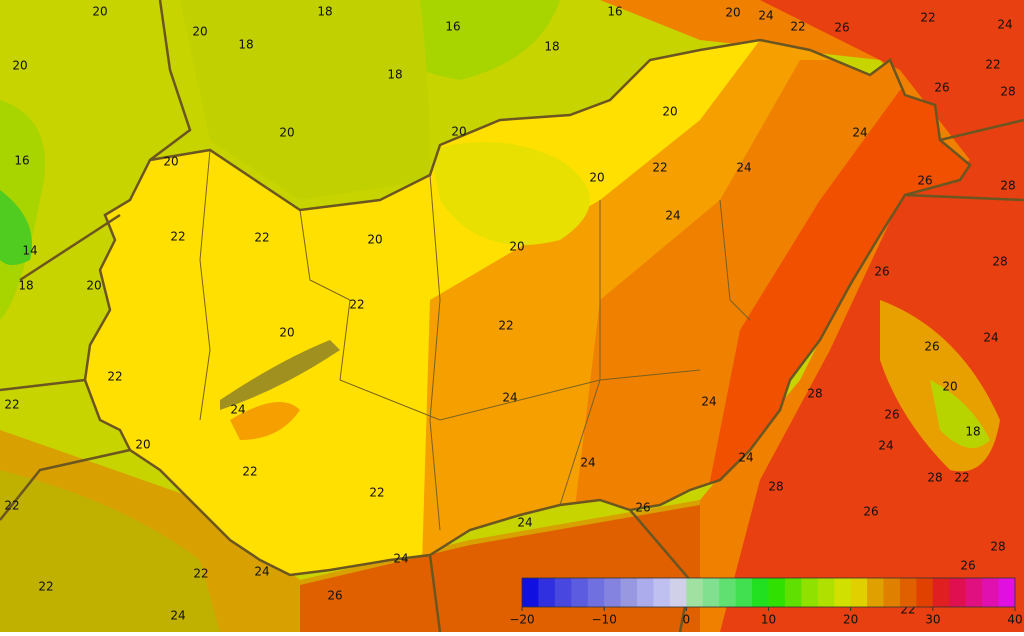 This screenshot has width=1024, height=636. I want to click on colorbar-tick-label: 30, so click(932, 620).